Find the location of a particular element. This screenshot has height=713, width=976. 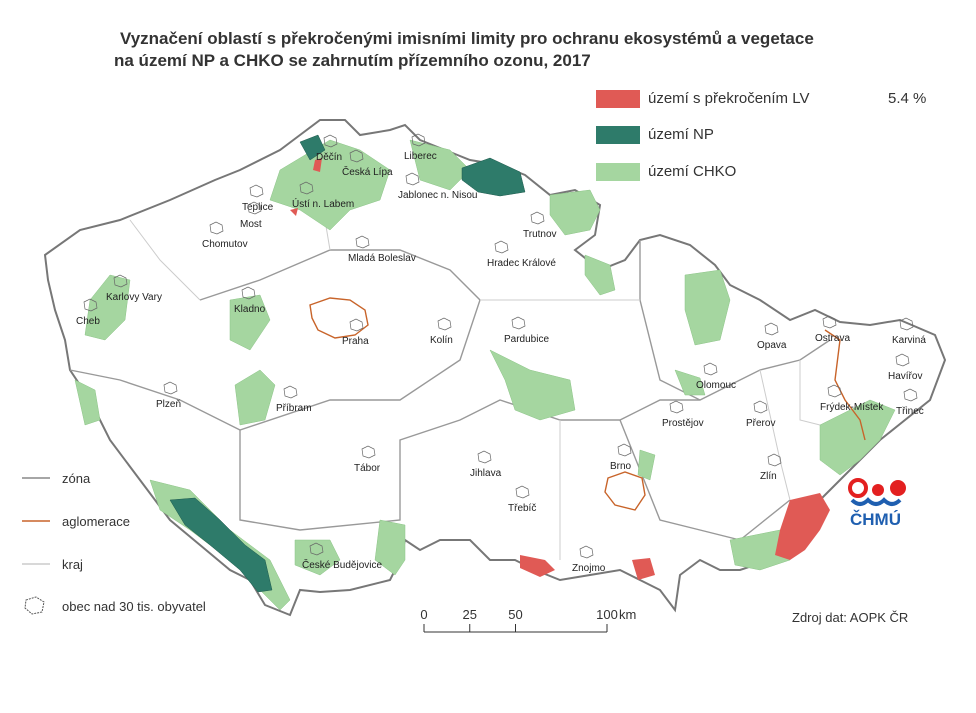

city-label: Znojmo is located at coordinates (589, 568).